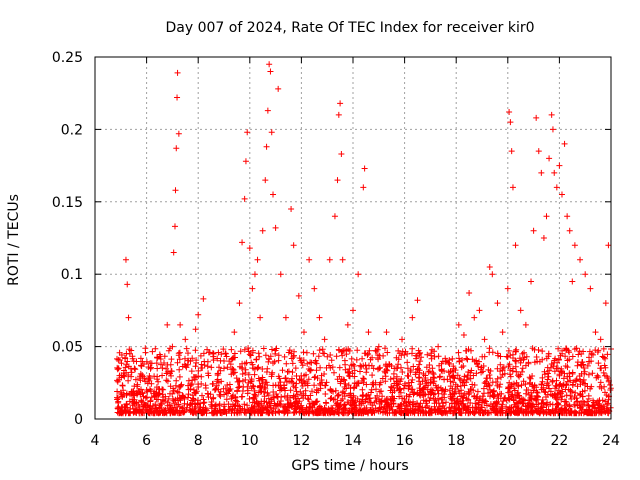 This screenshot has width=640, height=480. What do you see at coordinates (14, 240) in the screenshot?
I see `y-axis-label: ROTI / TECUs` at bounding box center [14, 240].